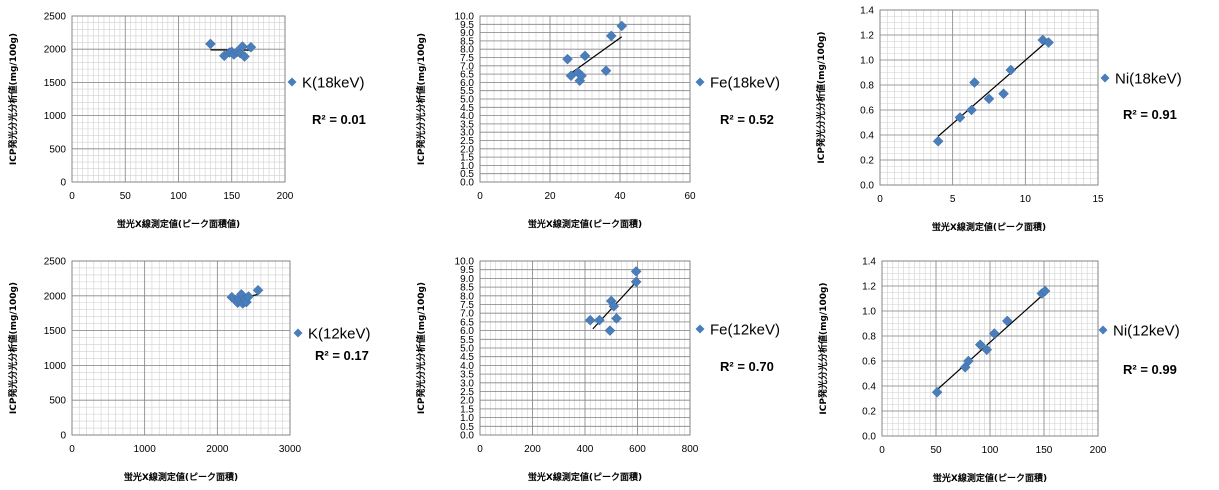 The image size is (1219, 490). I want to click on y-tick-label: 2.0, so click(467, 149).